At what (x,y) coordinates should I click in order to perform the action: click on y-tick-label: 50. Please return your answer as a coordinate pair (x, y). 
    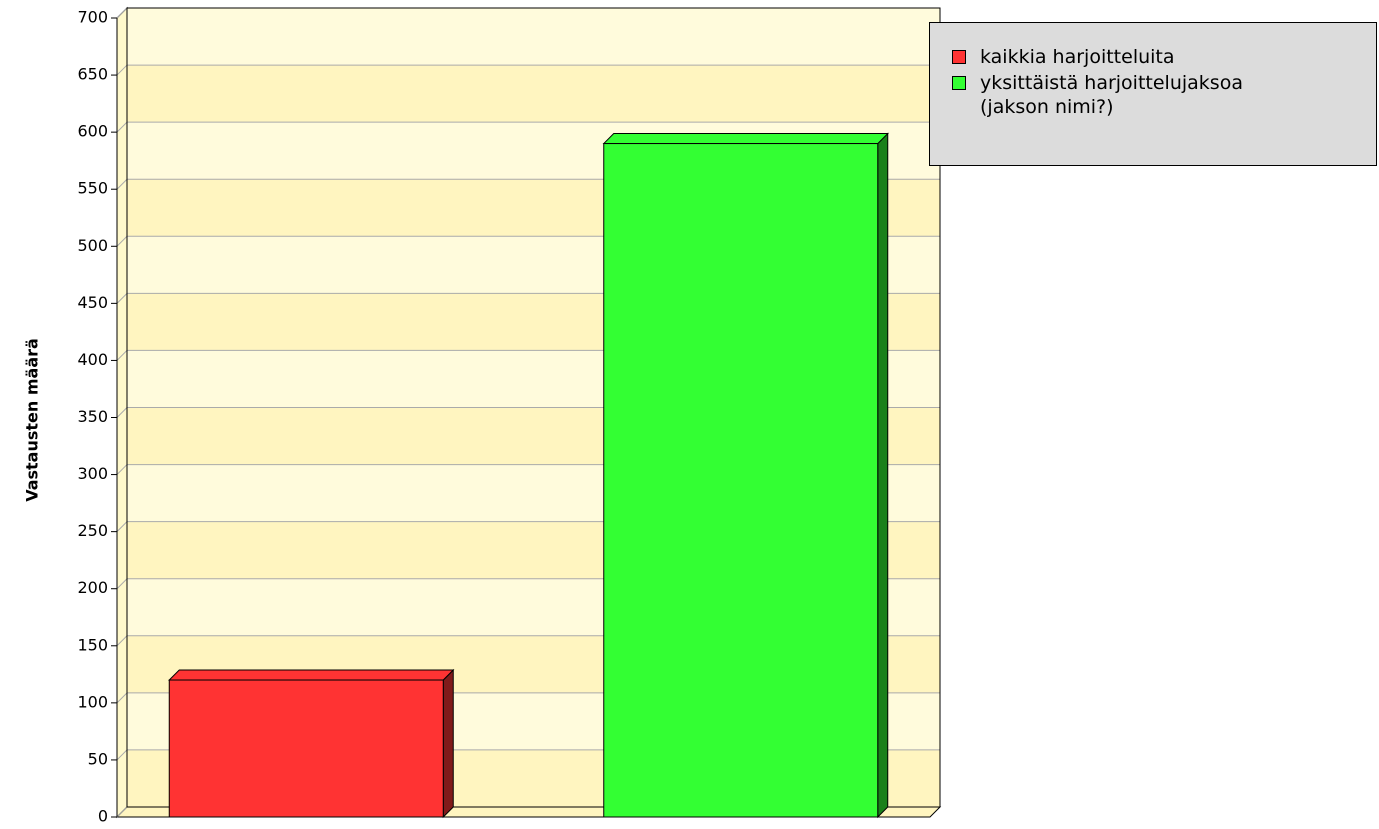
    Looking at the image, I should click on (98, 758).